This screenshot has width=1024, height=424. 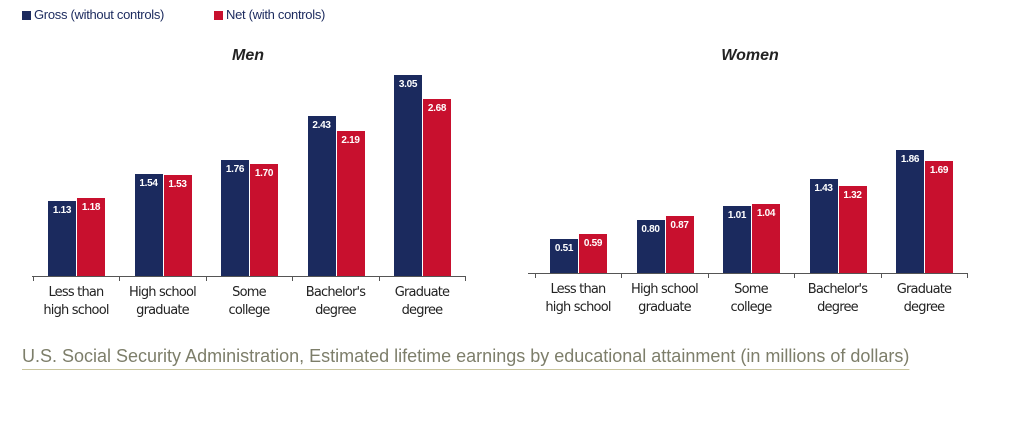 I want to click on bar: 1.70, so click(x=264, y=219).